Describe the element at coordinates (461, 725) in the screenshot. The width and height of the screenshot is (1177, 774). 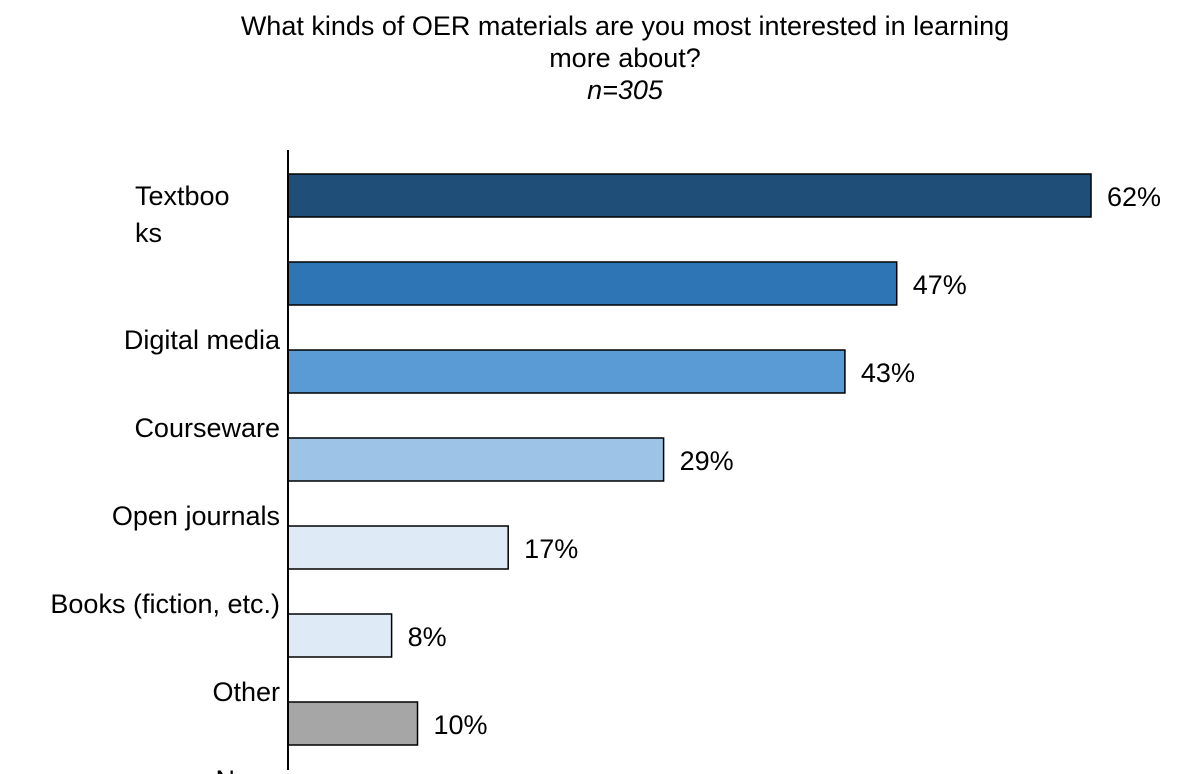
I see `data-label-6: 10%` at that location.